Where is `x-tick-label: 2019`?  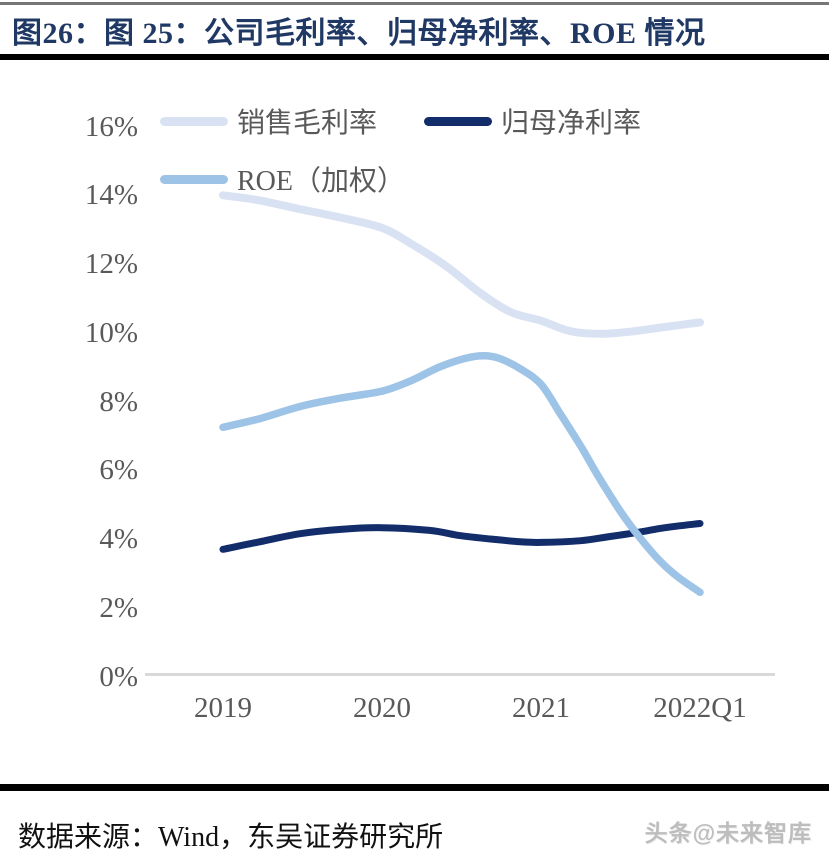
x-tick-label: 2019 is located at coordinates (223, 708).